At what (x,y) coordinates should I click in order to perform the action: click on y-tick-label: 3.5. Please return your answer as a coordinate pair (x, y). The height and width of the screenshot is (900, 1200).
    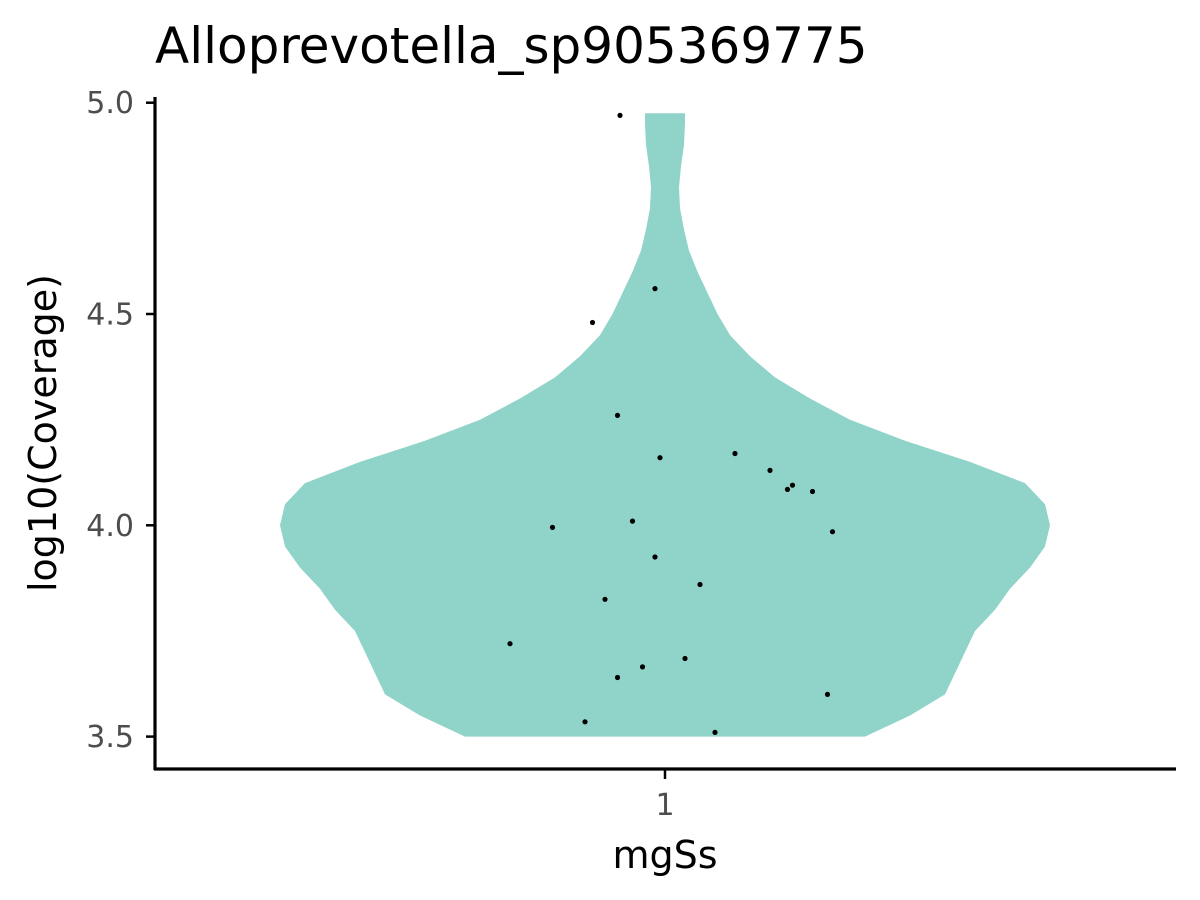
    Looking at the image, I should click on (110, 737).